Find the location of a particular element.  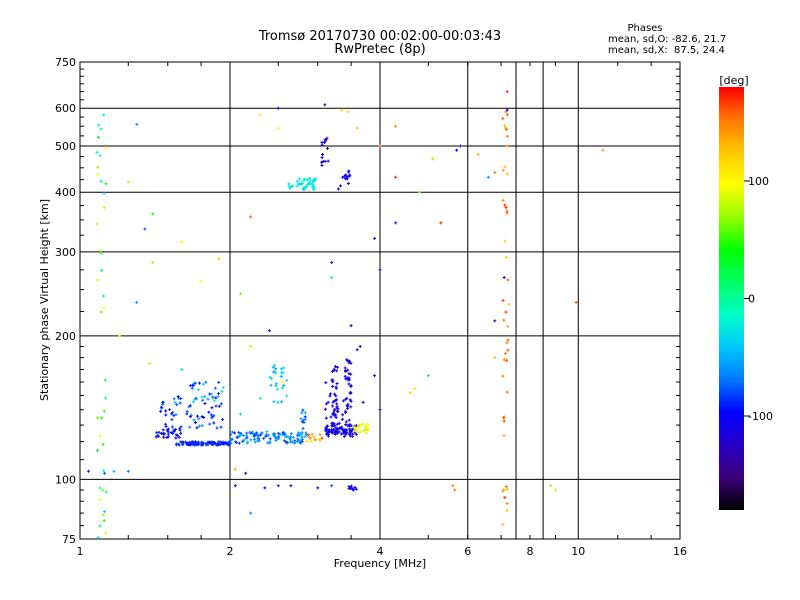

x-tick-label: 1 is located at coordinates (80, 551).